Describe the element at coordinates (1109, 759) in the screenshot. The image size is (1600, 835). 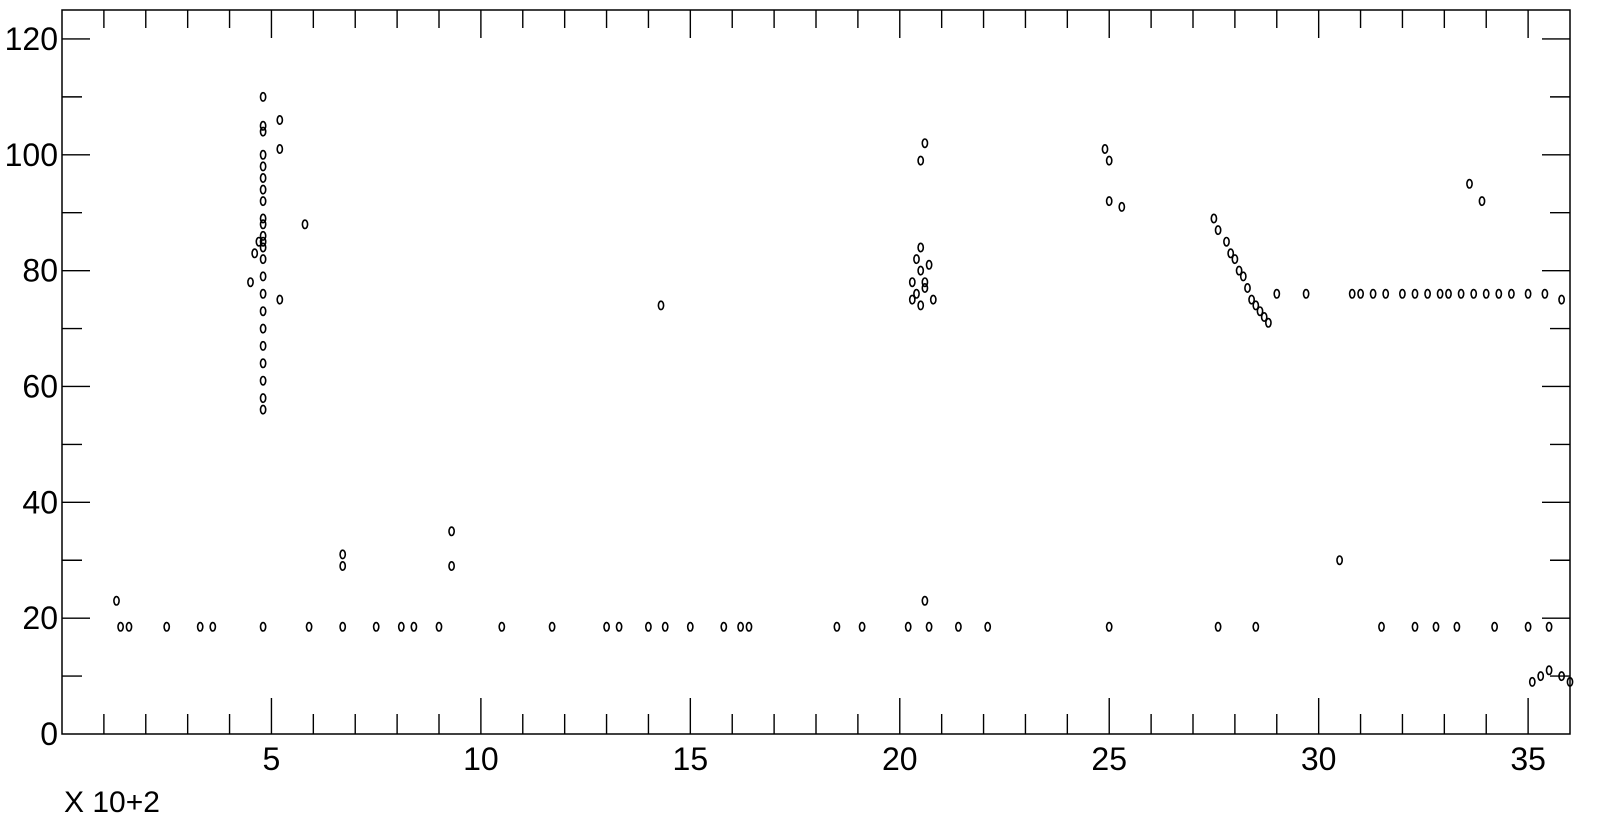
I see `x-tick-label: 25` at that location.